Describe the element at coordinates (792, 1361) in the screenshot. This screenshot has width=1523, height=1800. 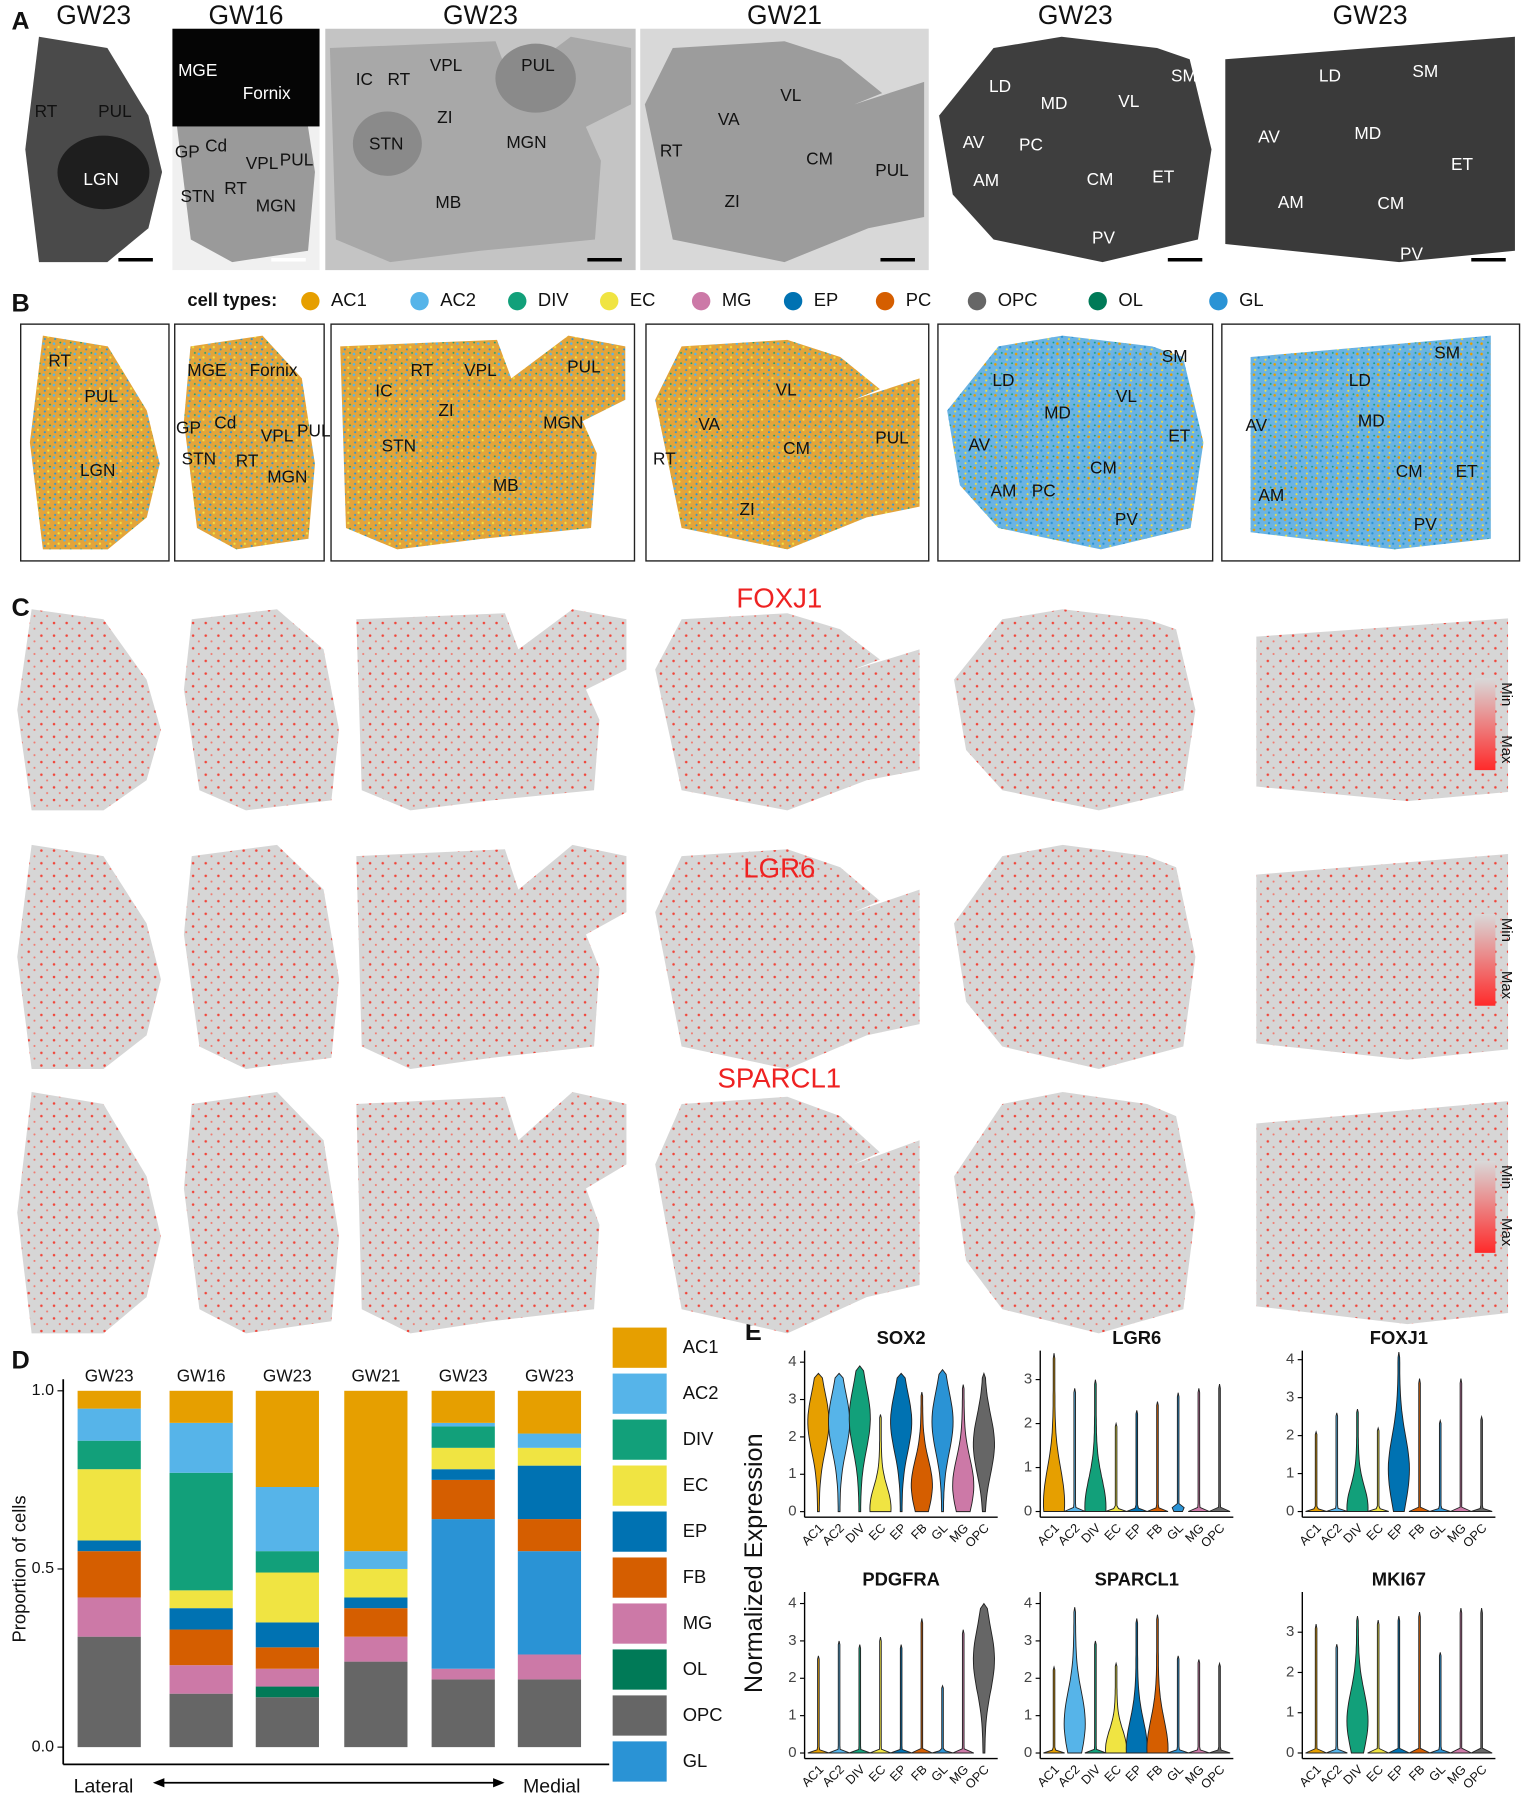
I see `y-tick-label: 4` at that location.